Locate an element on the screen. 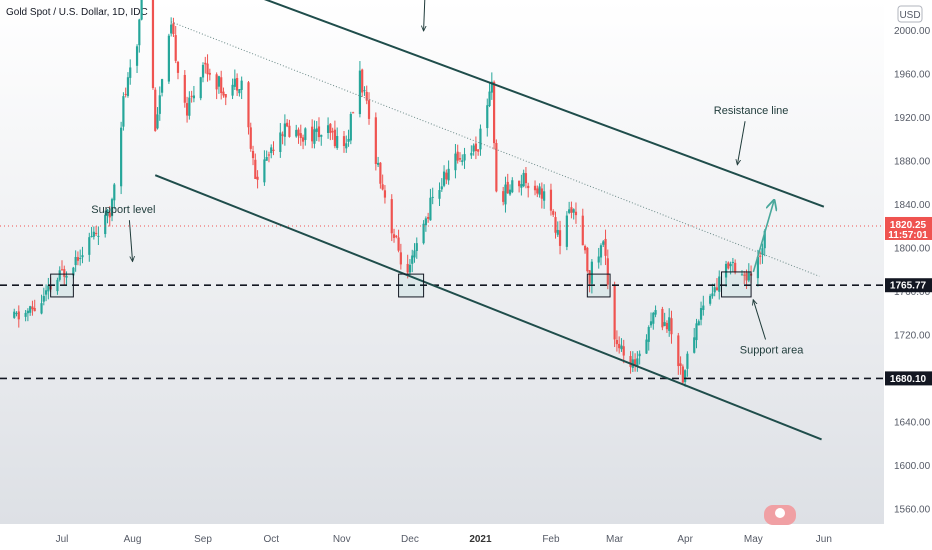  x-tick-label: Aug is located at coordinates (133, 539).